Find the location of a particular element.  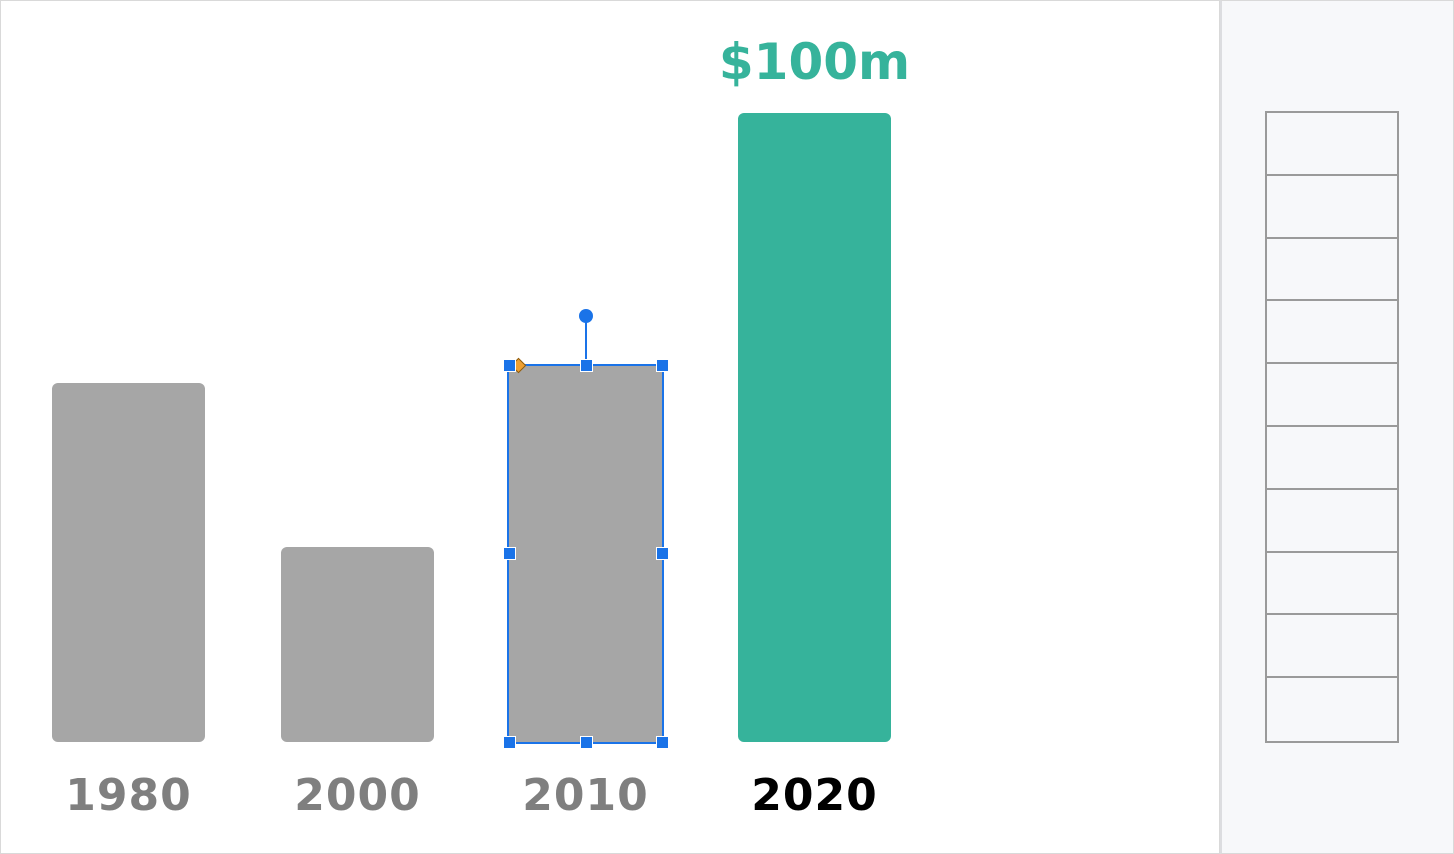

resize-handle-top-left is located at coordinates (509, 365).